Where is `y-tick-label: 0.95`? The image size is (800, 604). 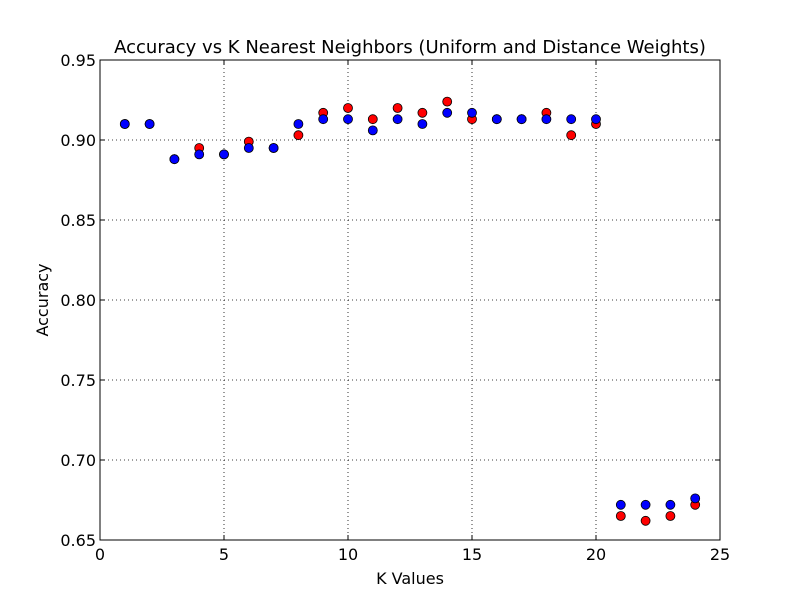
y-tick-label: 0.95 is located at coordinates (78, 60).